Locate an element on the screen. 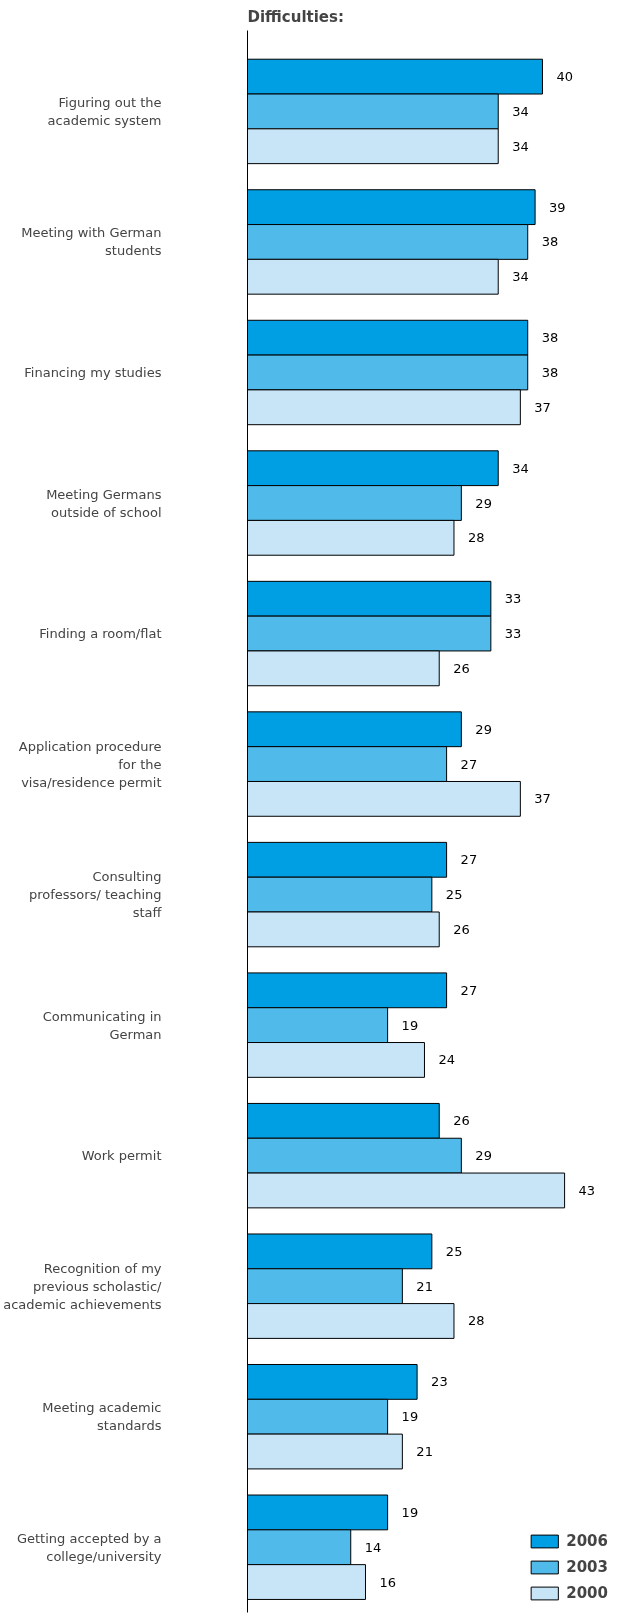 This screenshot has height=1622, width=628. y-tick-label: Work permit is located at coordinates (121, 1156).